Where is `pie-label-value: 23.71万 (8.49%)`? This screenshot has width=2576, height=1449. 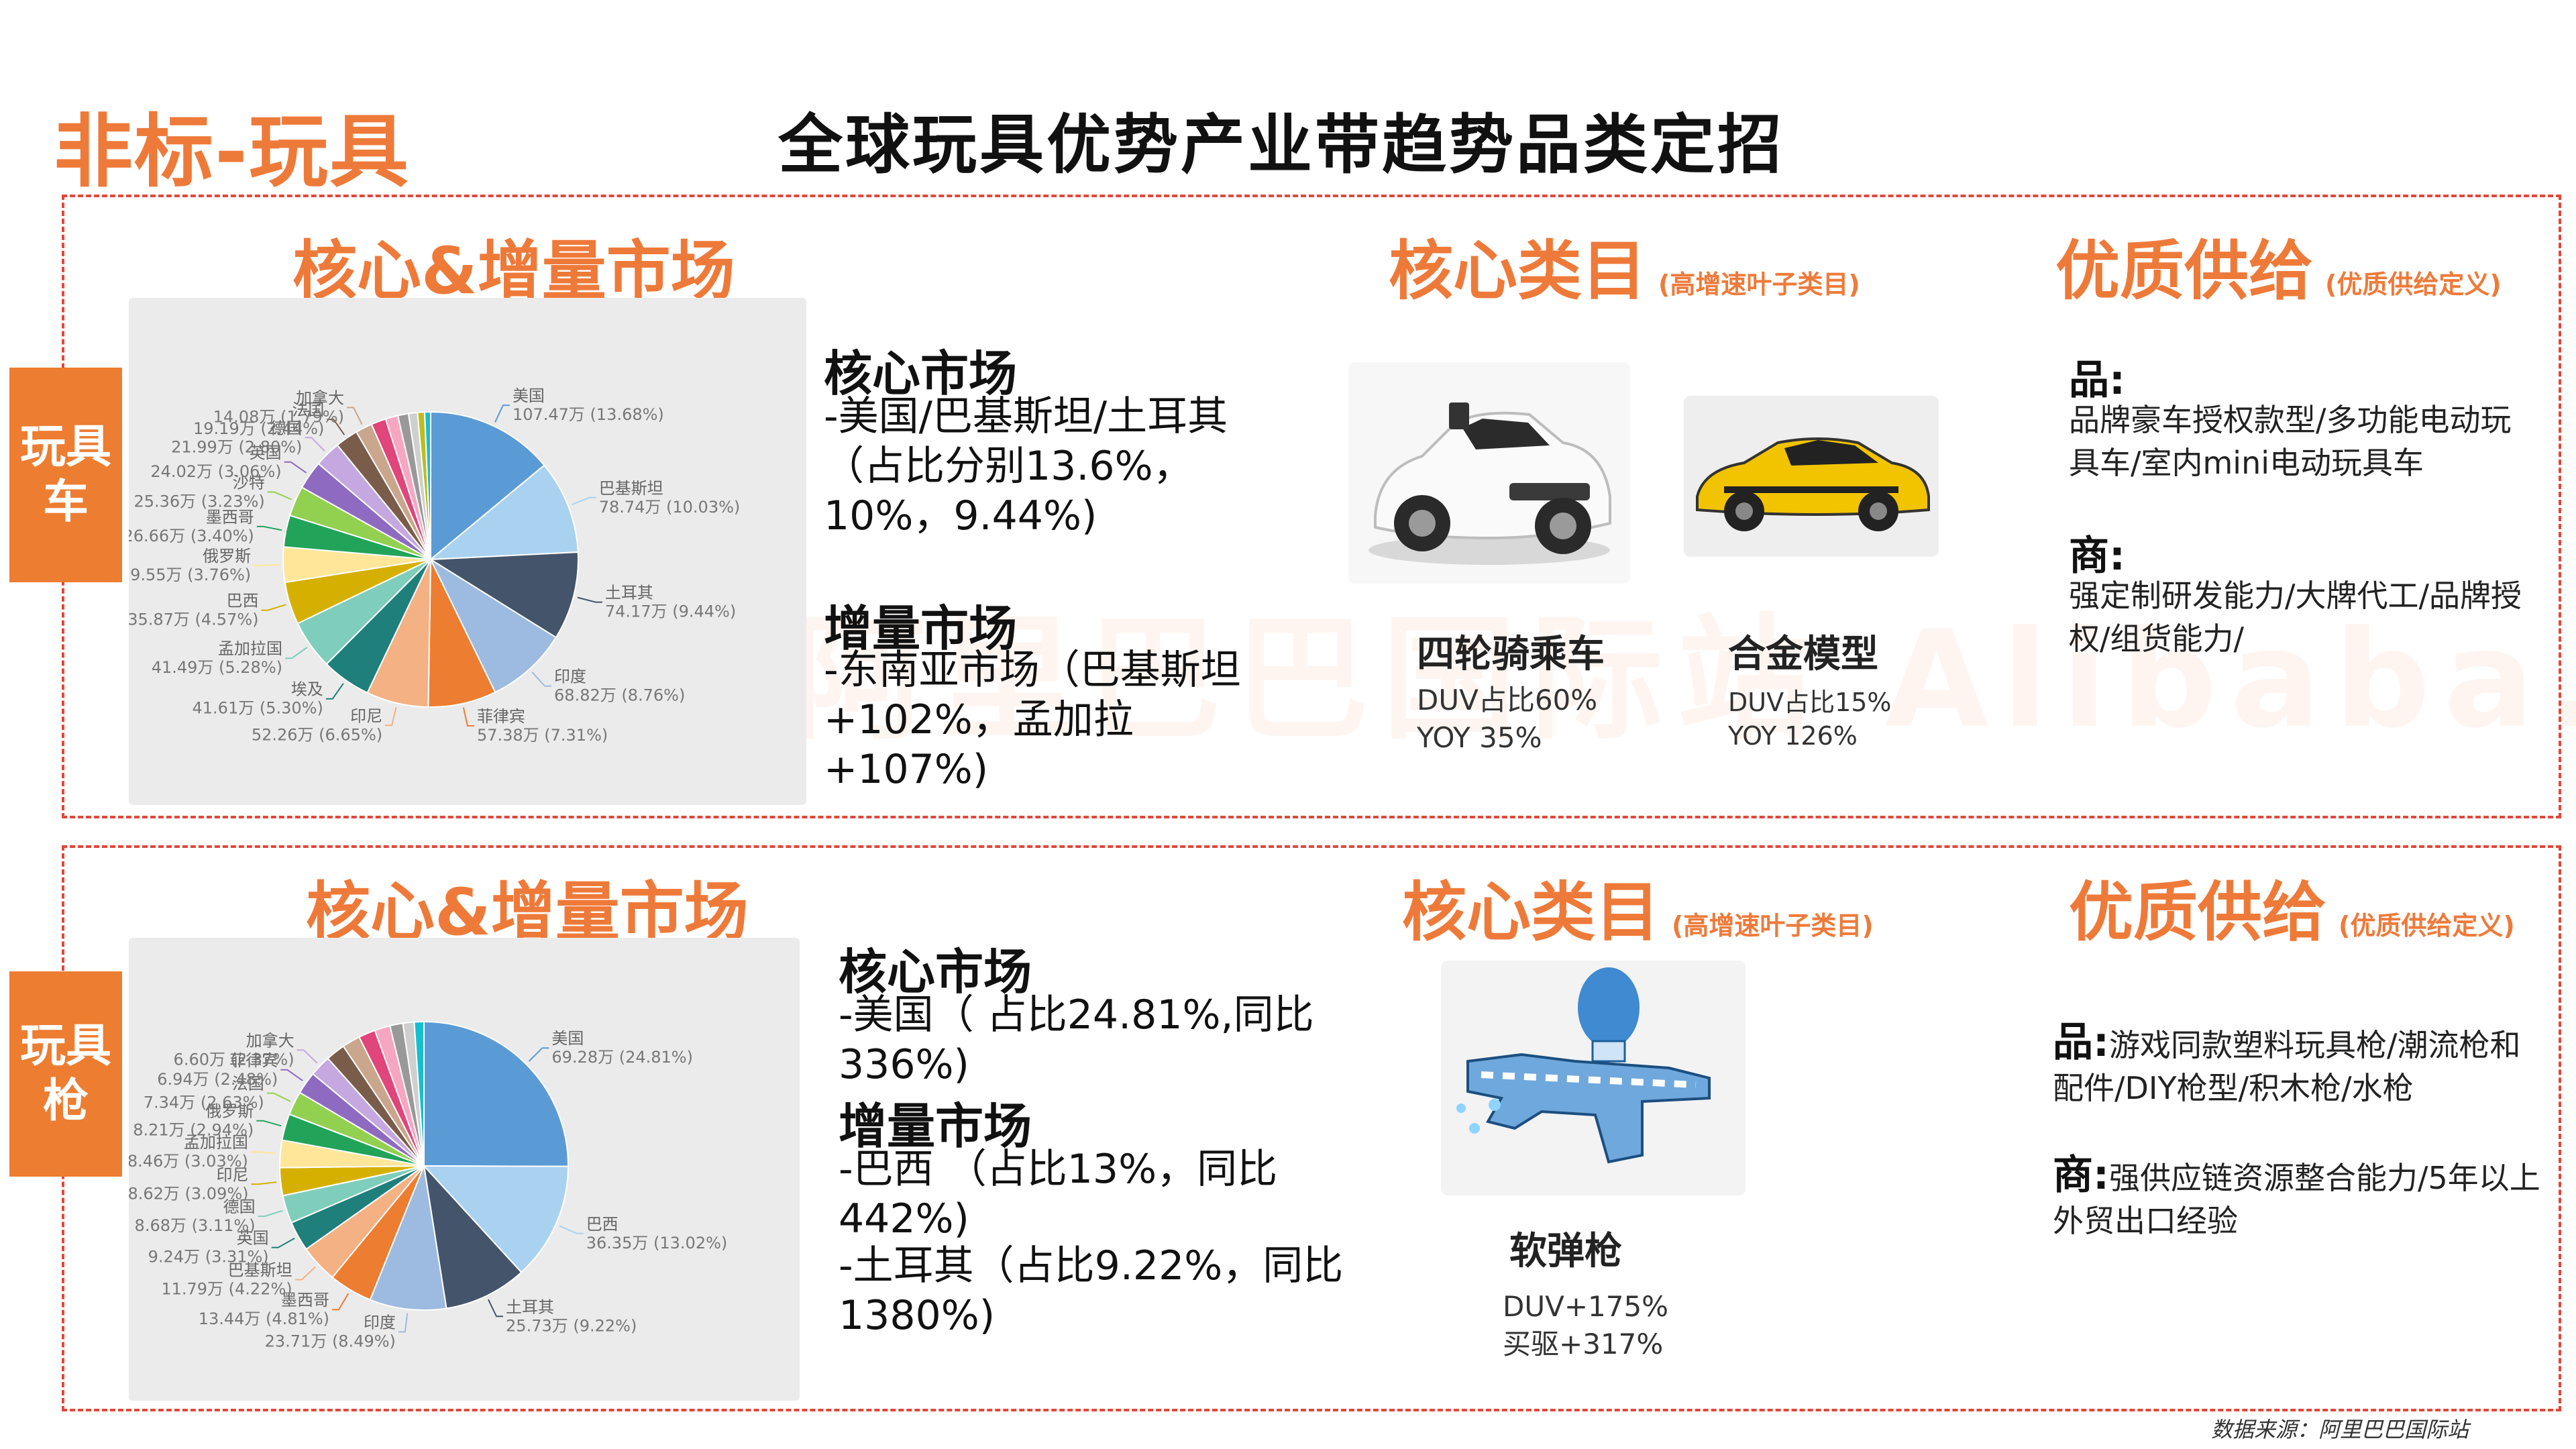 pie-label-value: 23.71万 (8.49%) is located at coordinates (330, 1341).